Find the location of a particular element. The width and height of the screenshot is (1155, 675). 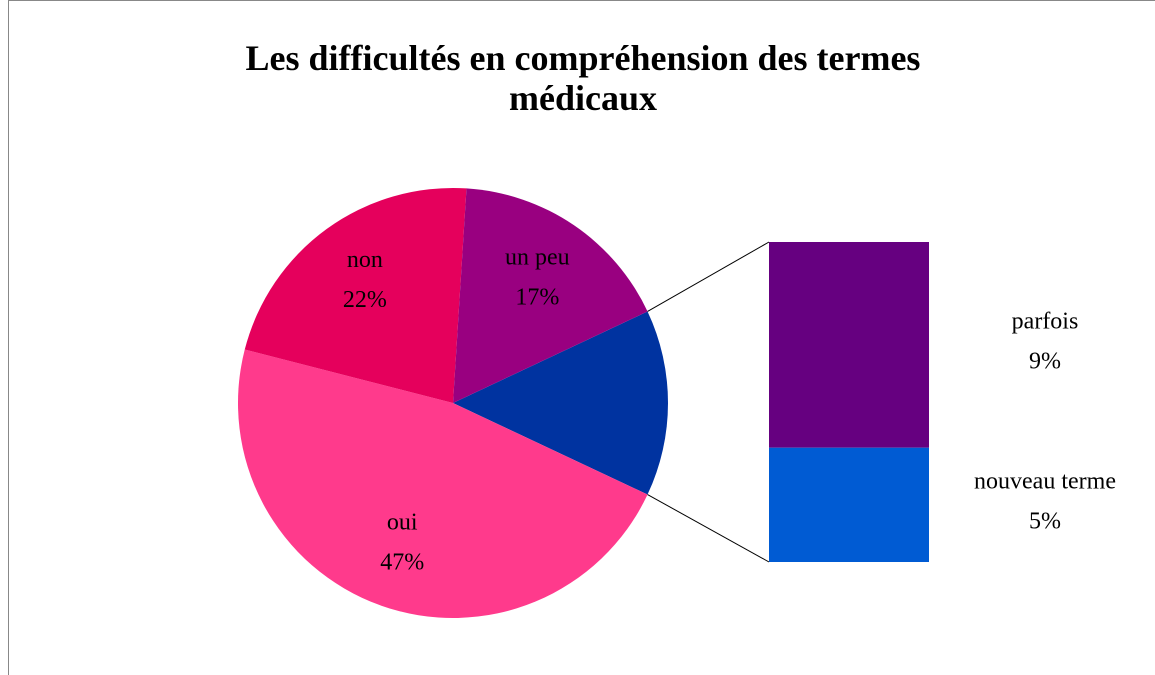

breakdown-label: nouveau terme is located at coordinates (1045, 481).